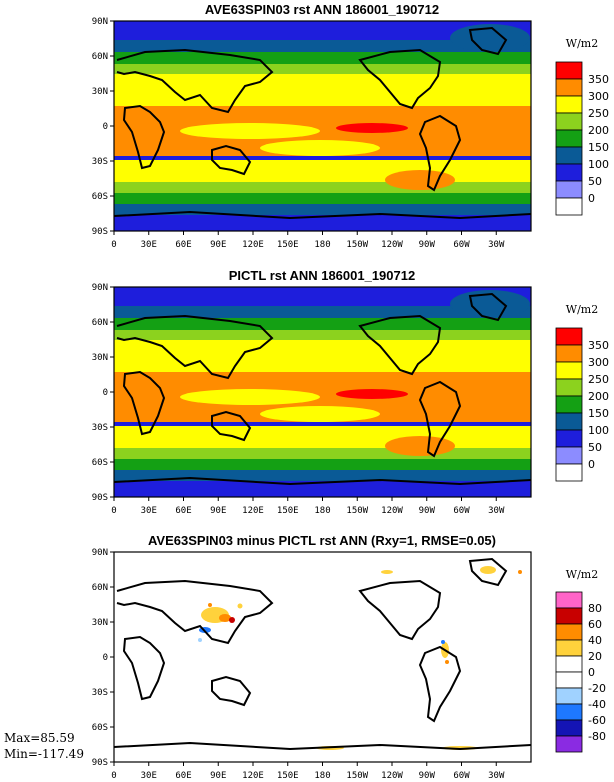 Image resolution: width=614 pixels, height=782 pixels. I want to click on colorbar-level-label: 20, so click(595, 656).